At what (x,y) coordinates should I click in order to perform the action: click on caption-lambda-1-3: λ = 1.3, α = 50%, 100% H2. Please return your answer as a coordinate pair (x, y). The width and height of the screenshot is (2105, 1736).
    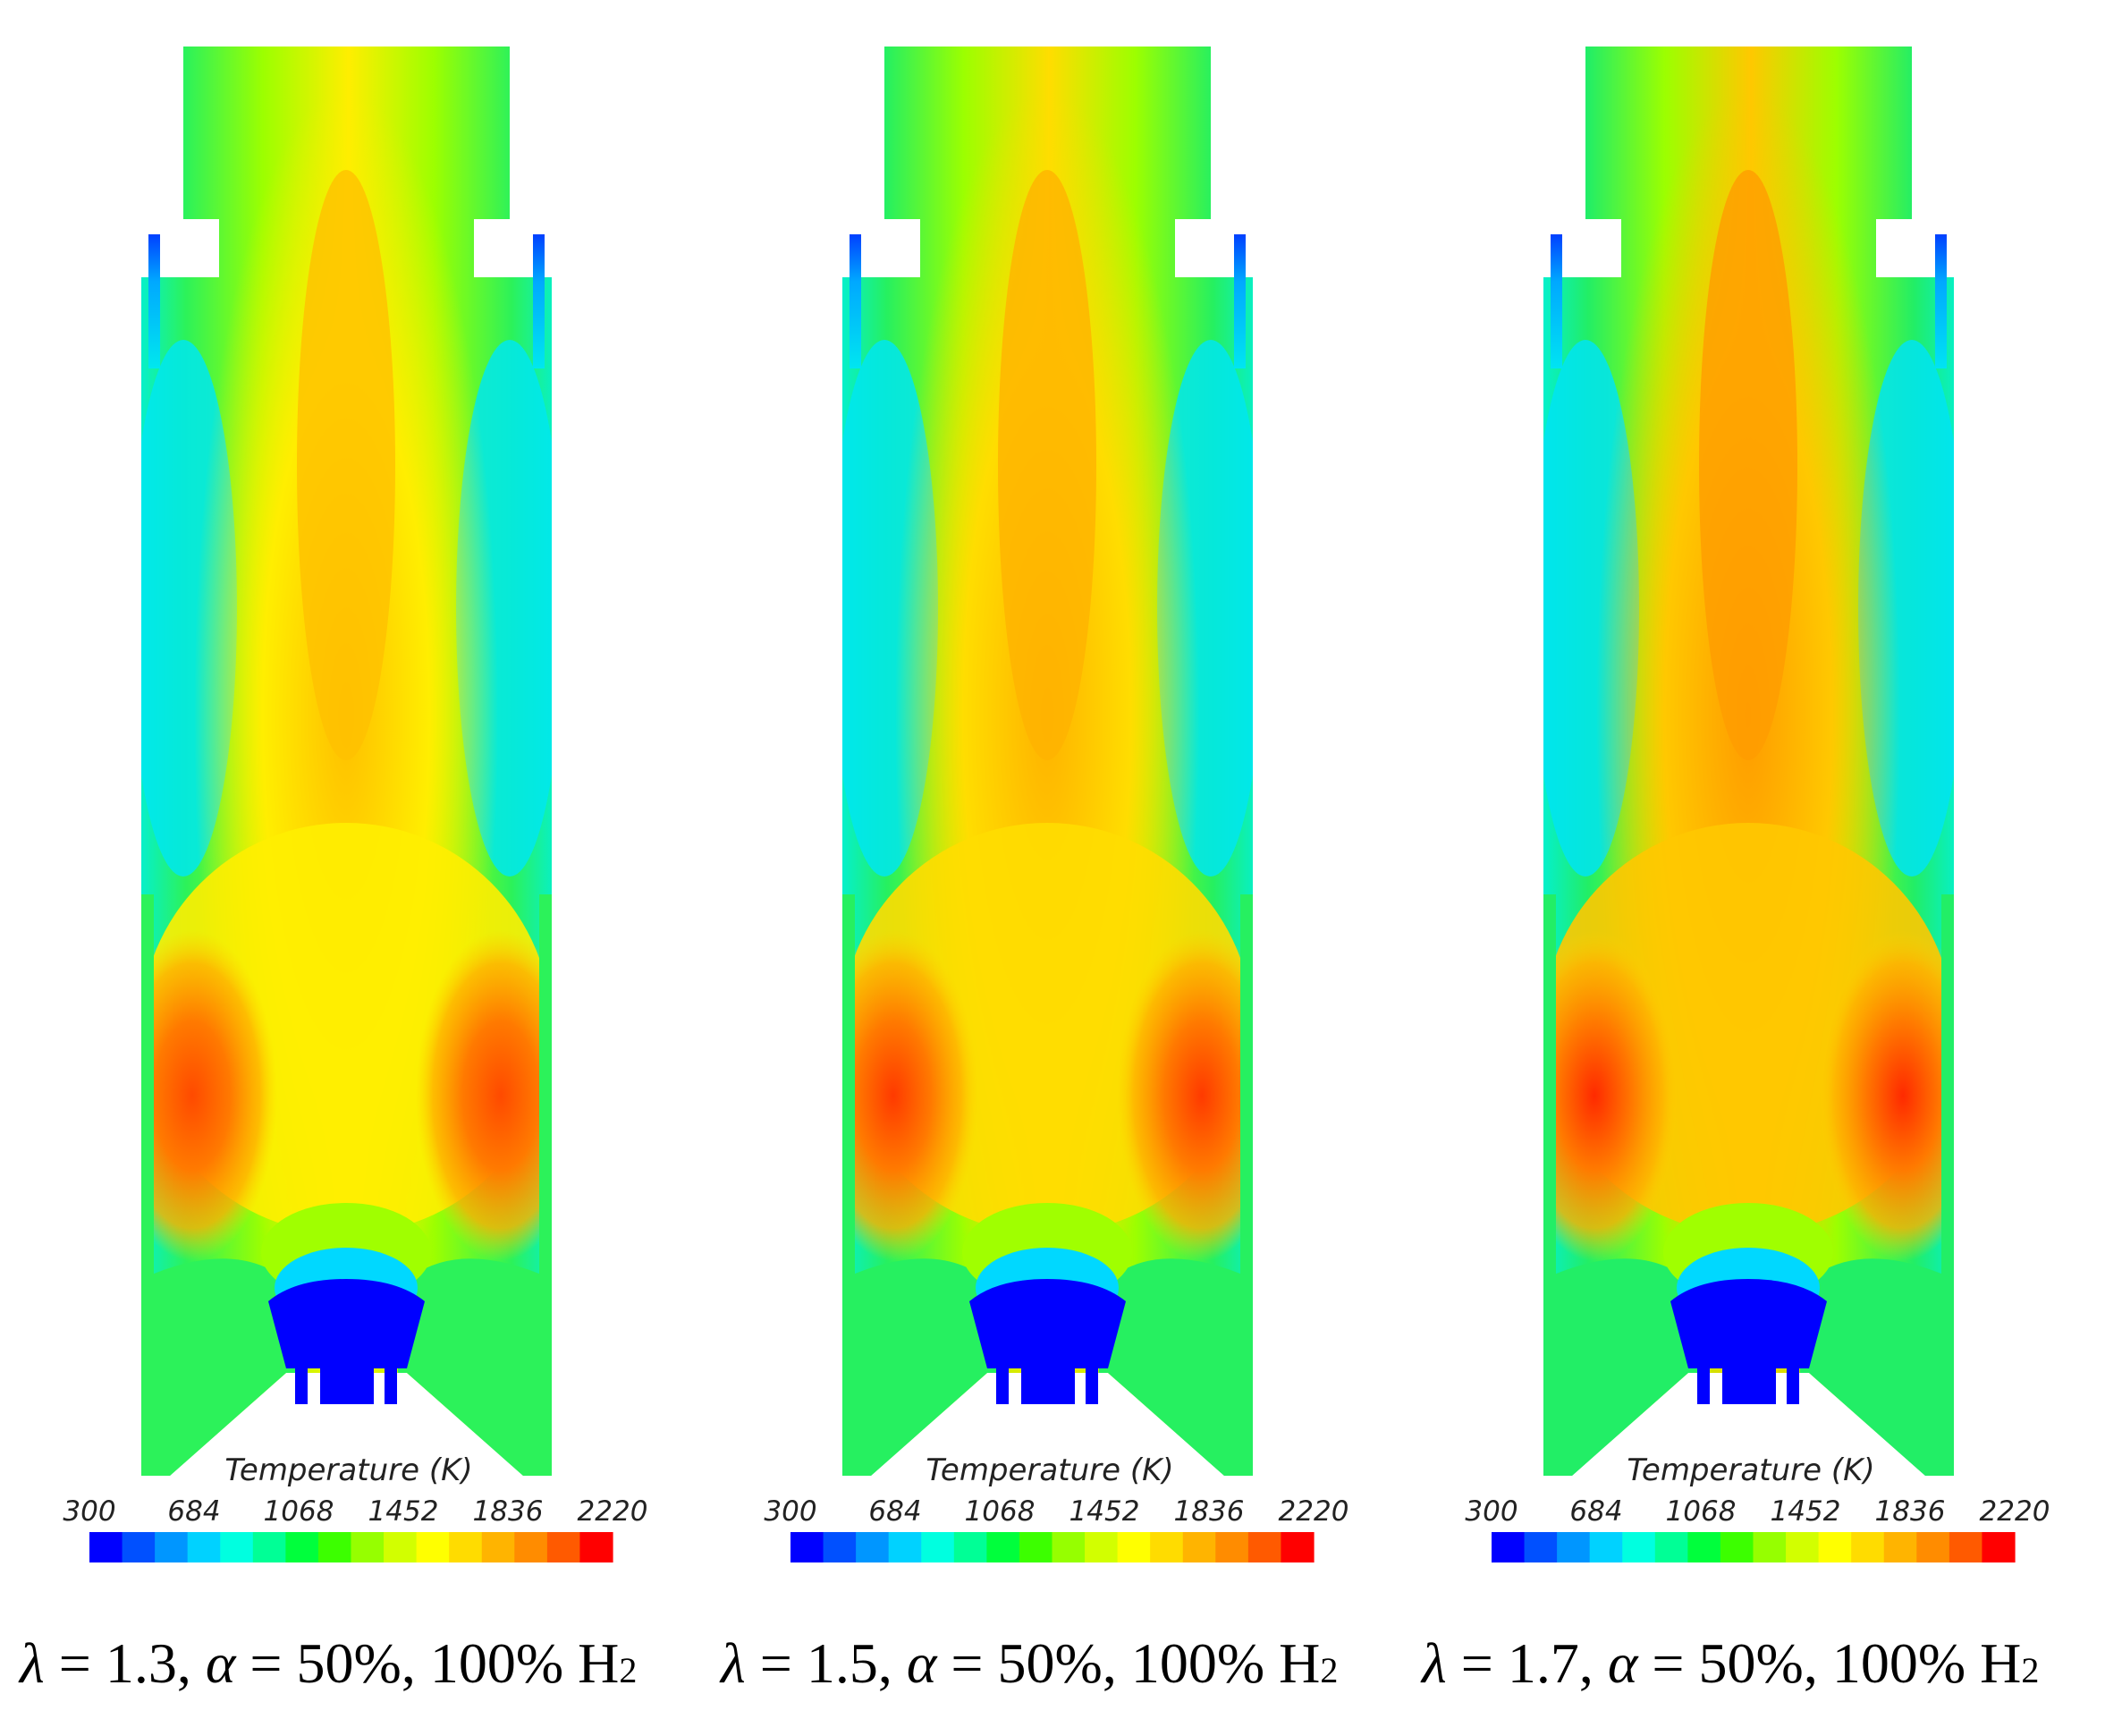
    Looking at the image, I should click on (328, 1663).